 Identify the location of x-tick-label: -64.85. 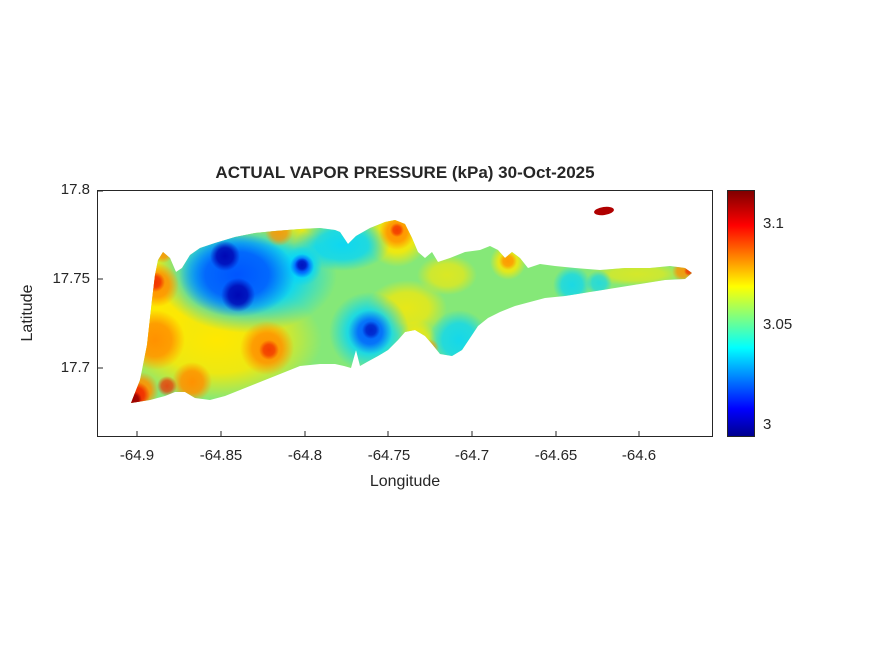
(221, 455).